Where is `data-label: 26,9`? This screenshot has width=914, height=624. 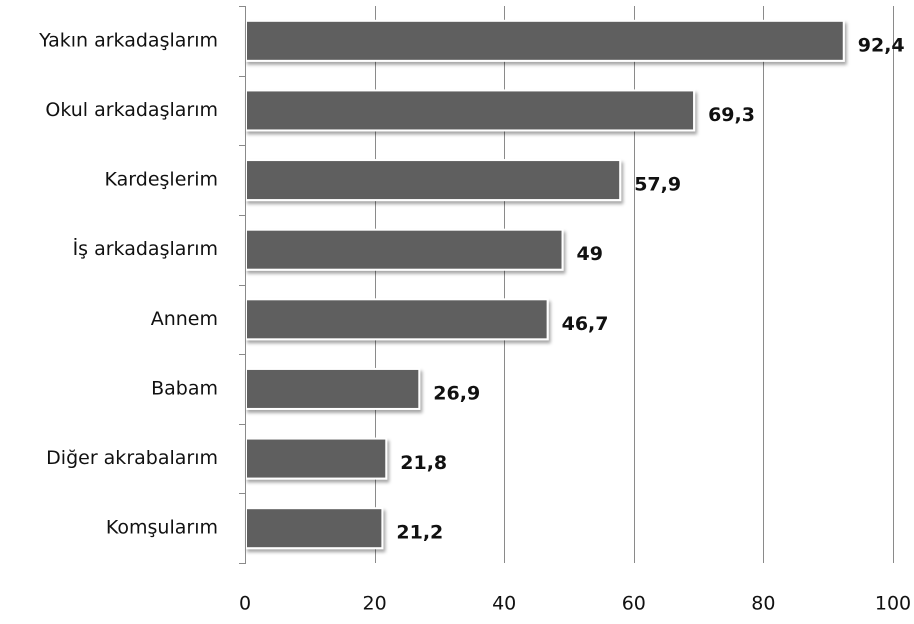 data-label: 26,9 is located at coordinates (456, 393).